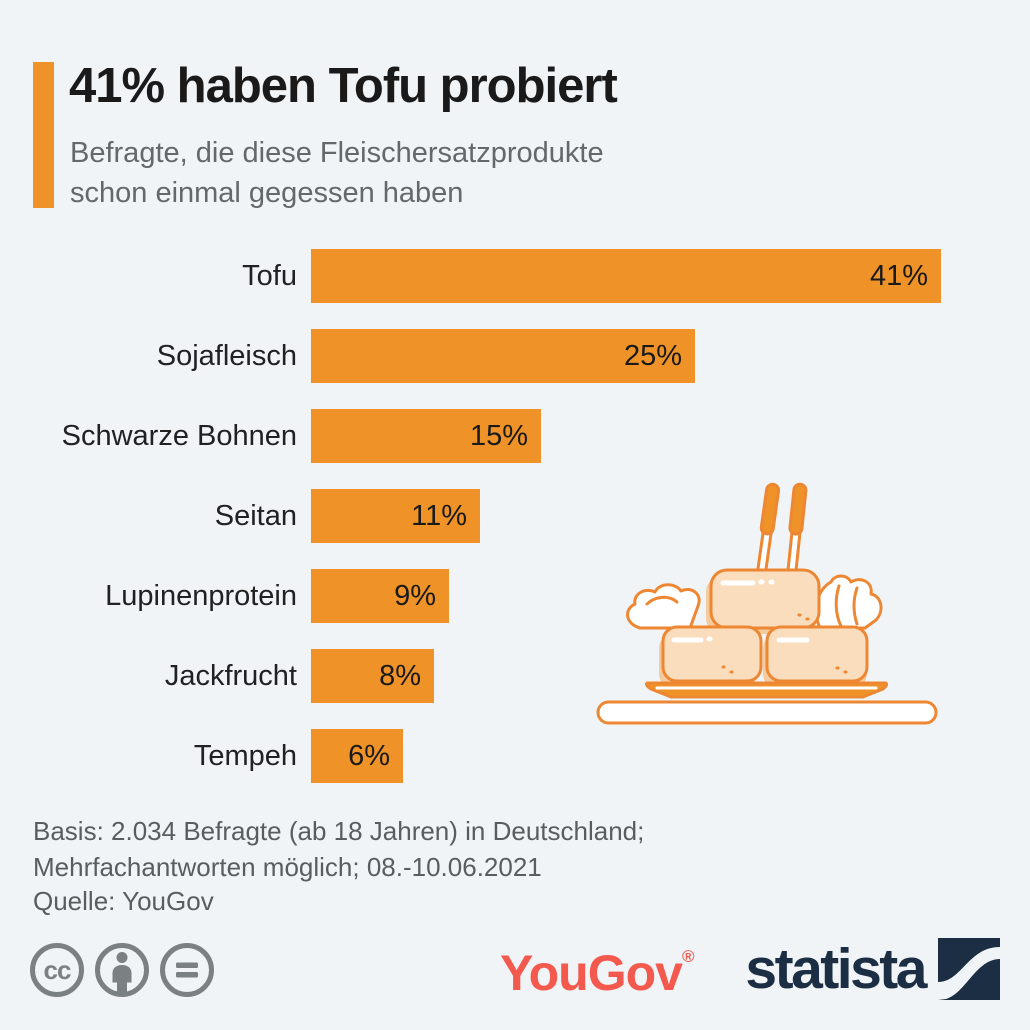  I want to click on attribution-person-icon, so click(122, 970).